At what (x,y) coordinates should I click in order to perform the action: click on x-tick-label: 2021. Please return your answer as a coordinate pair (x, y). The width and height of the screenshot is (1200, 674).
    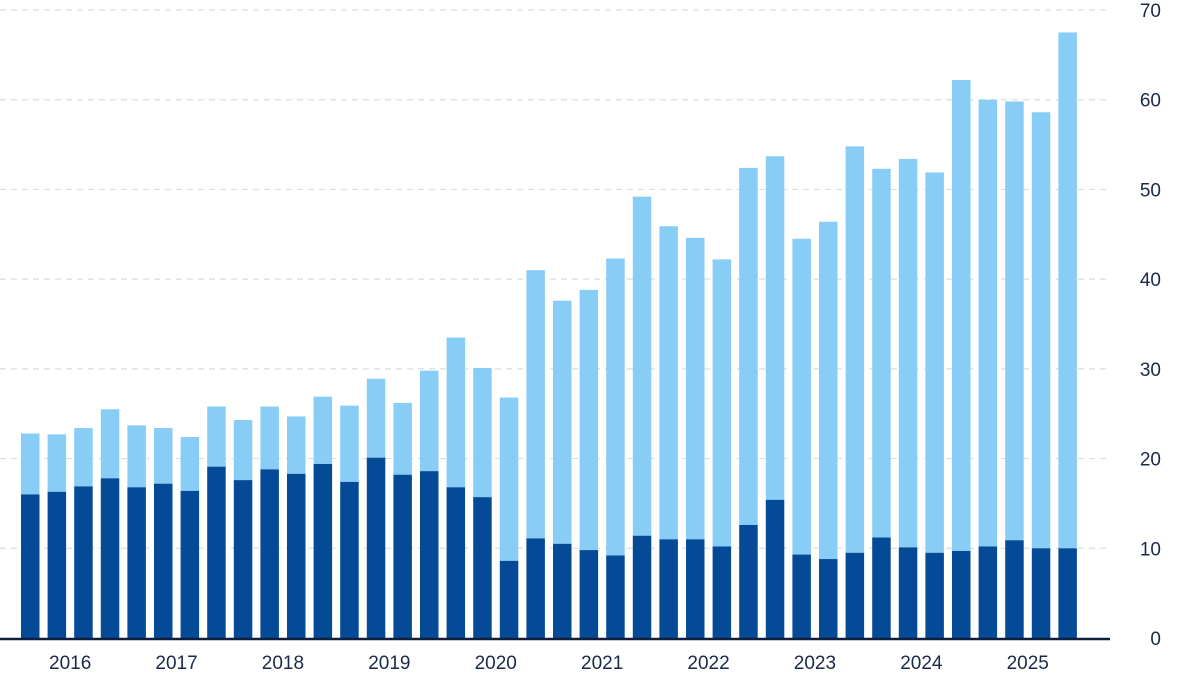
    Looking at the image, I should click on (602, 663).